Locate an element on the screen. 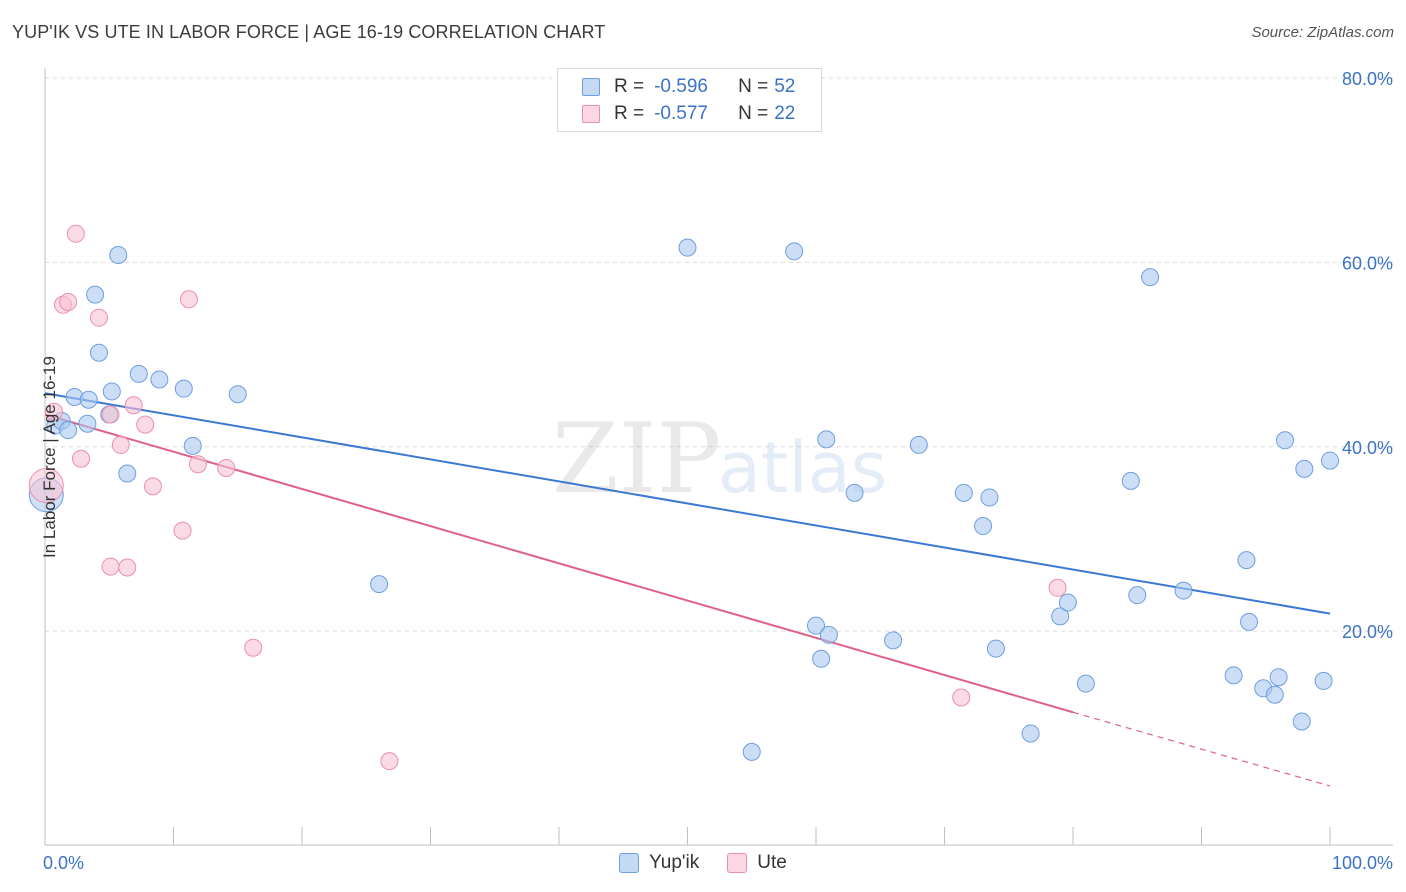 This screenshot has width=1406, height=892. legend-r-value: -0.596 is located at coordinates (681, 86).